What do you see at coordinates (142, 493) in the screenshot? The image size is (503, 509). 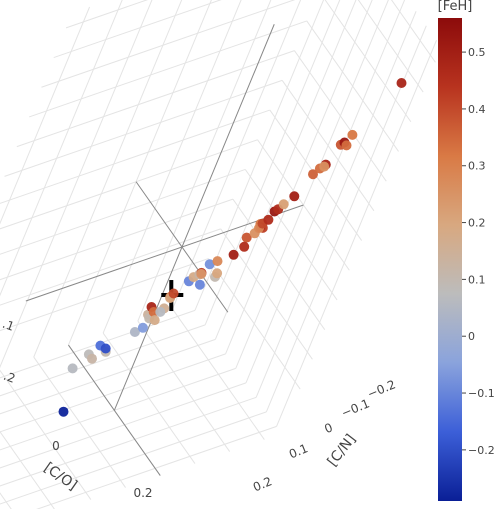 I see `co-tick-label: 0.2` at bounding box center [142, 493].